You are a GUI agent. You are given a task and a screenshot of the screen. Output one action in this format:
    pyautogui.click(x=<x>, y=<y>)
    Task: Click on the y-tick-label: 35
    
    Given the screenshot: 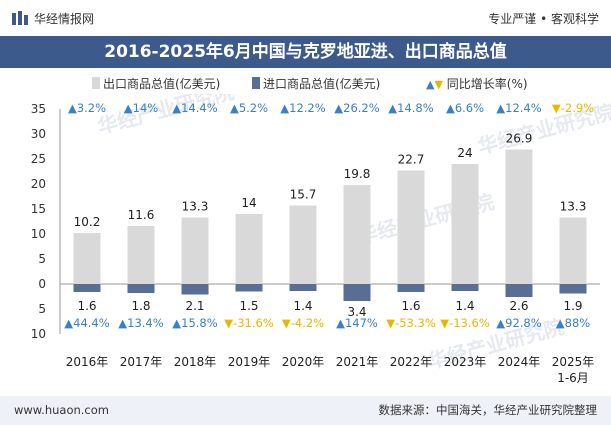 What is the action you would take?
    pyautogui.click(x=38, y=109)
    